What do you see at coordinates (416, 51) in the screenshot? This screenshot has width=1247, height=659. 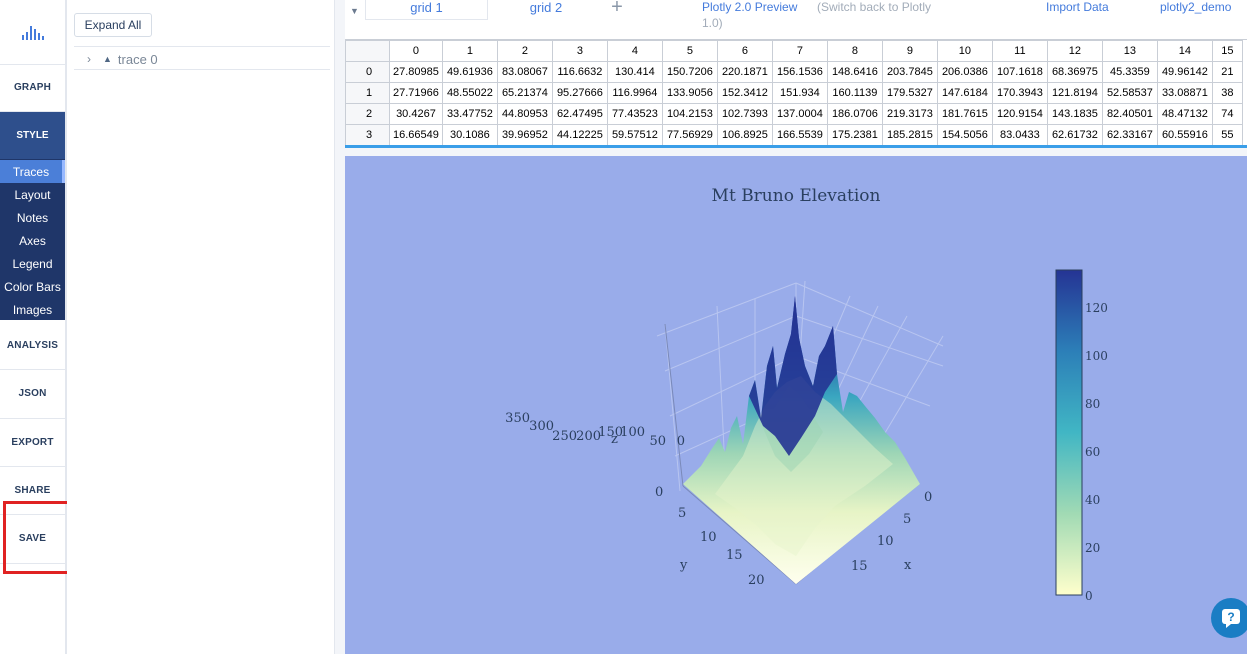 I see `column-header: 0` at bounding box center [416, 51].